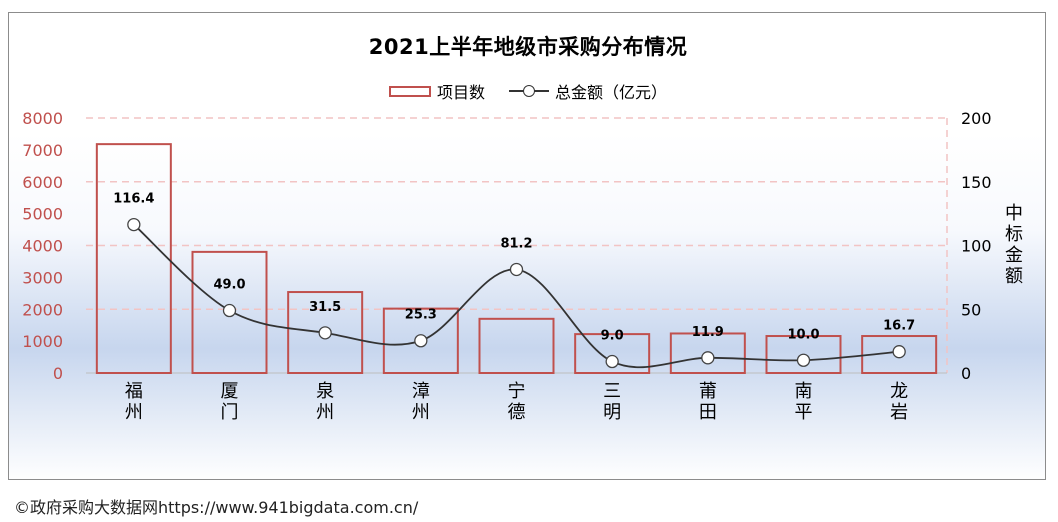  I want to click on y-left-tick-label: 4000, so click(42, 246).